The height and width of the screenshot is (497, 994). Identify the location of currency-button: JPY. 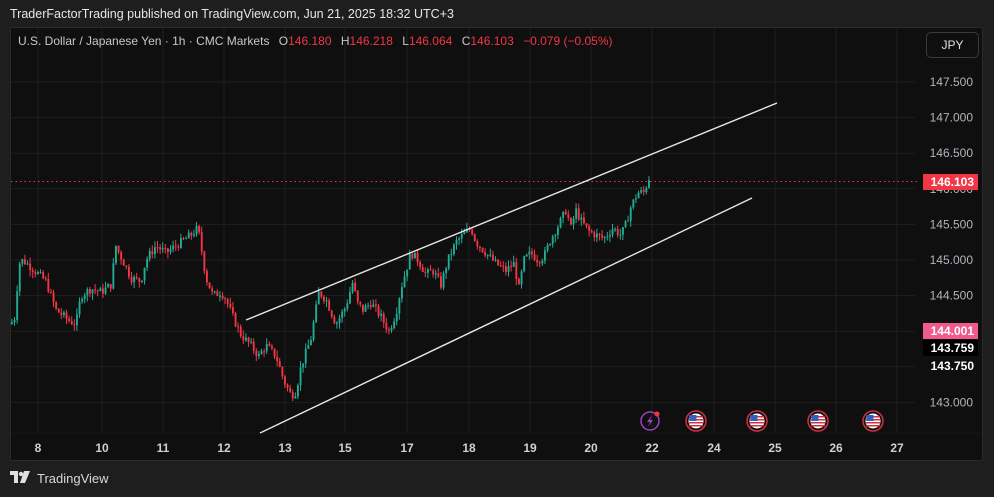
(952, 45).